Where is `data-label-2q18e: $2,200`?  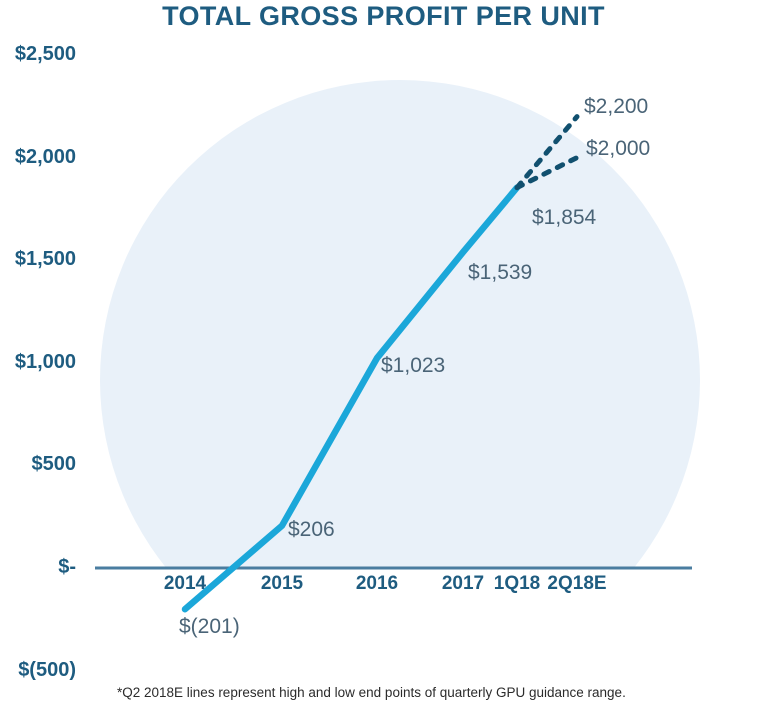 data-label-2q18e: $2,200 is located at coordinates (616, 106).